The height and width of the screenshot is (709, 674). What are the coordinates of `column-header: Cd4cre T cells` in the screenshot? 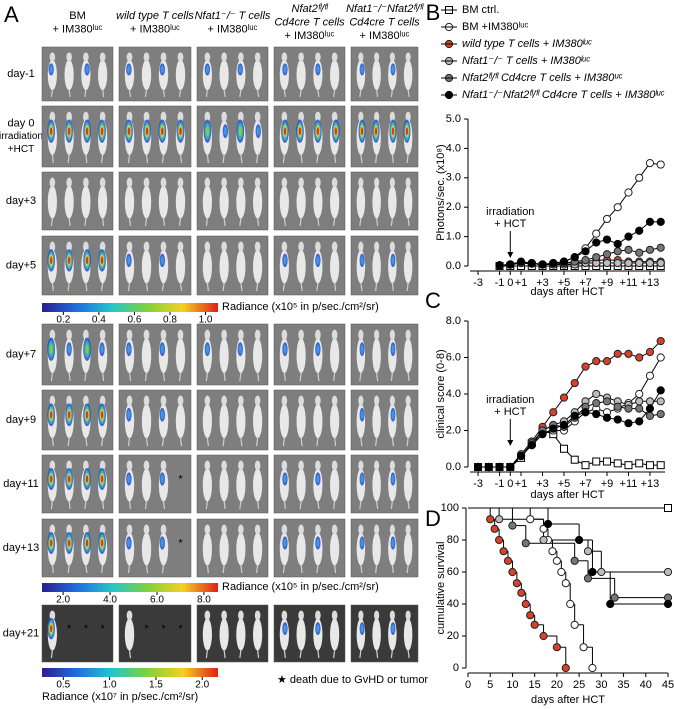 It's located at (309, 22).